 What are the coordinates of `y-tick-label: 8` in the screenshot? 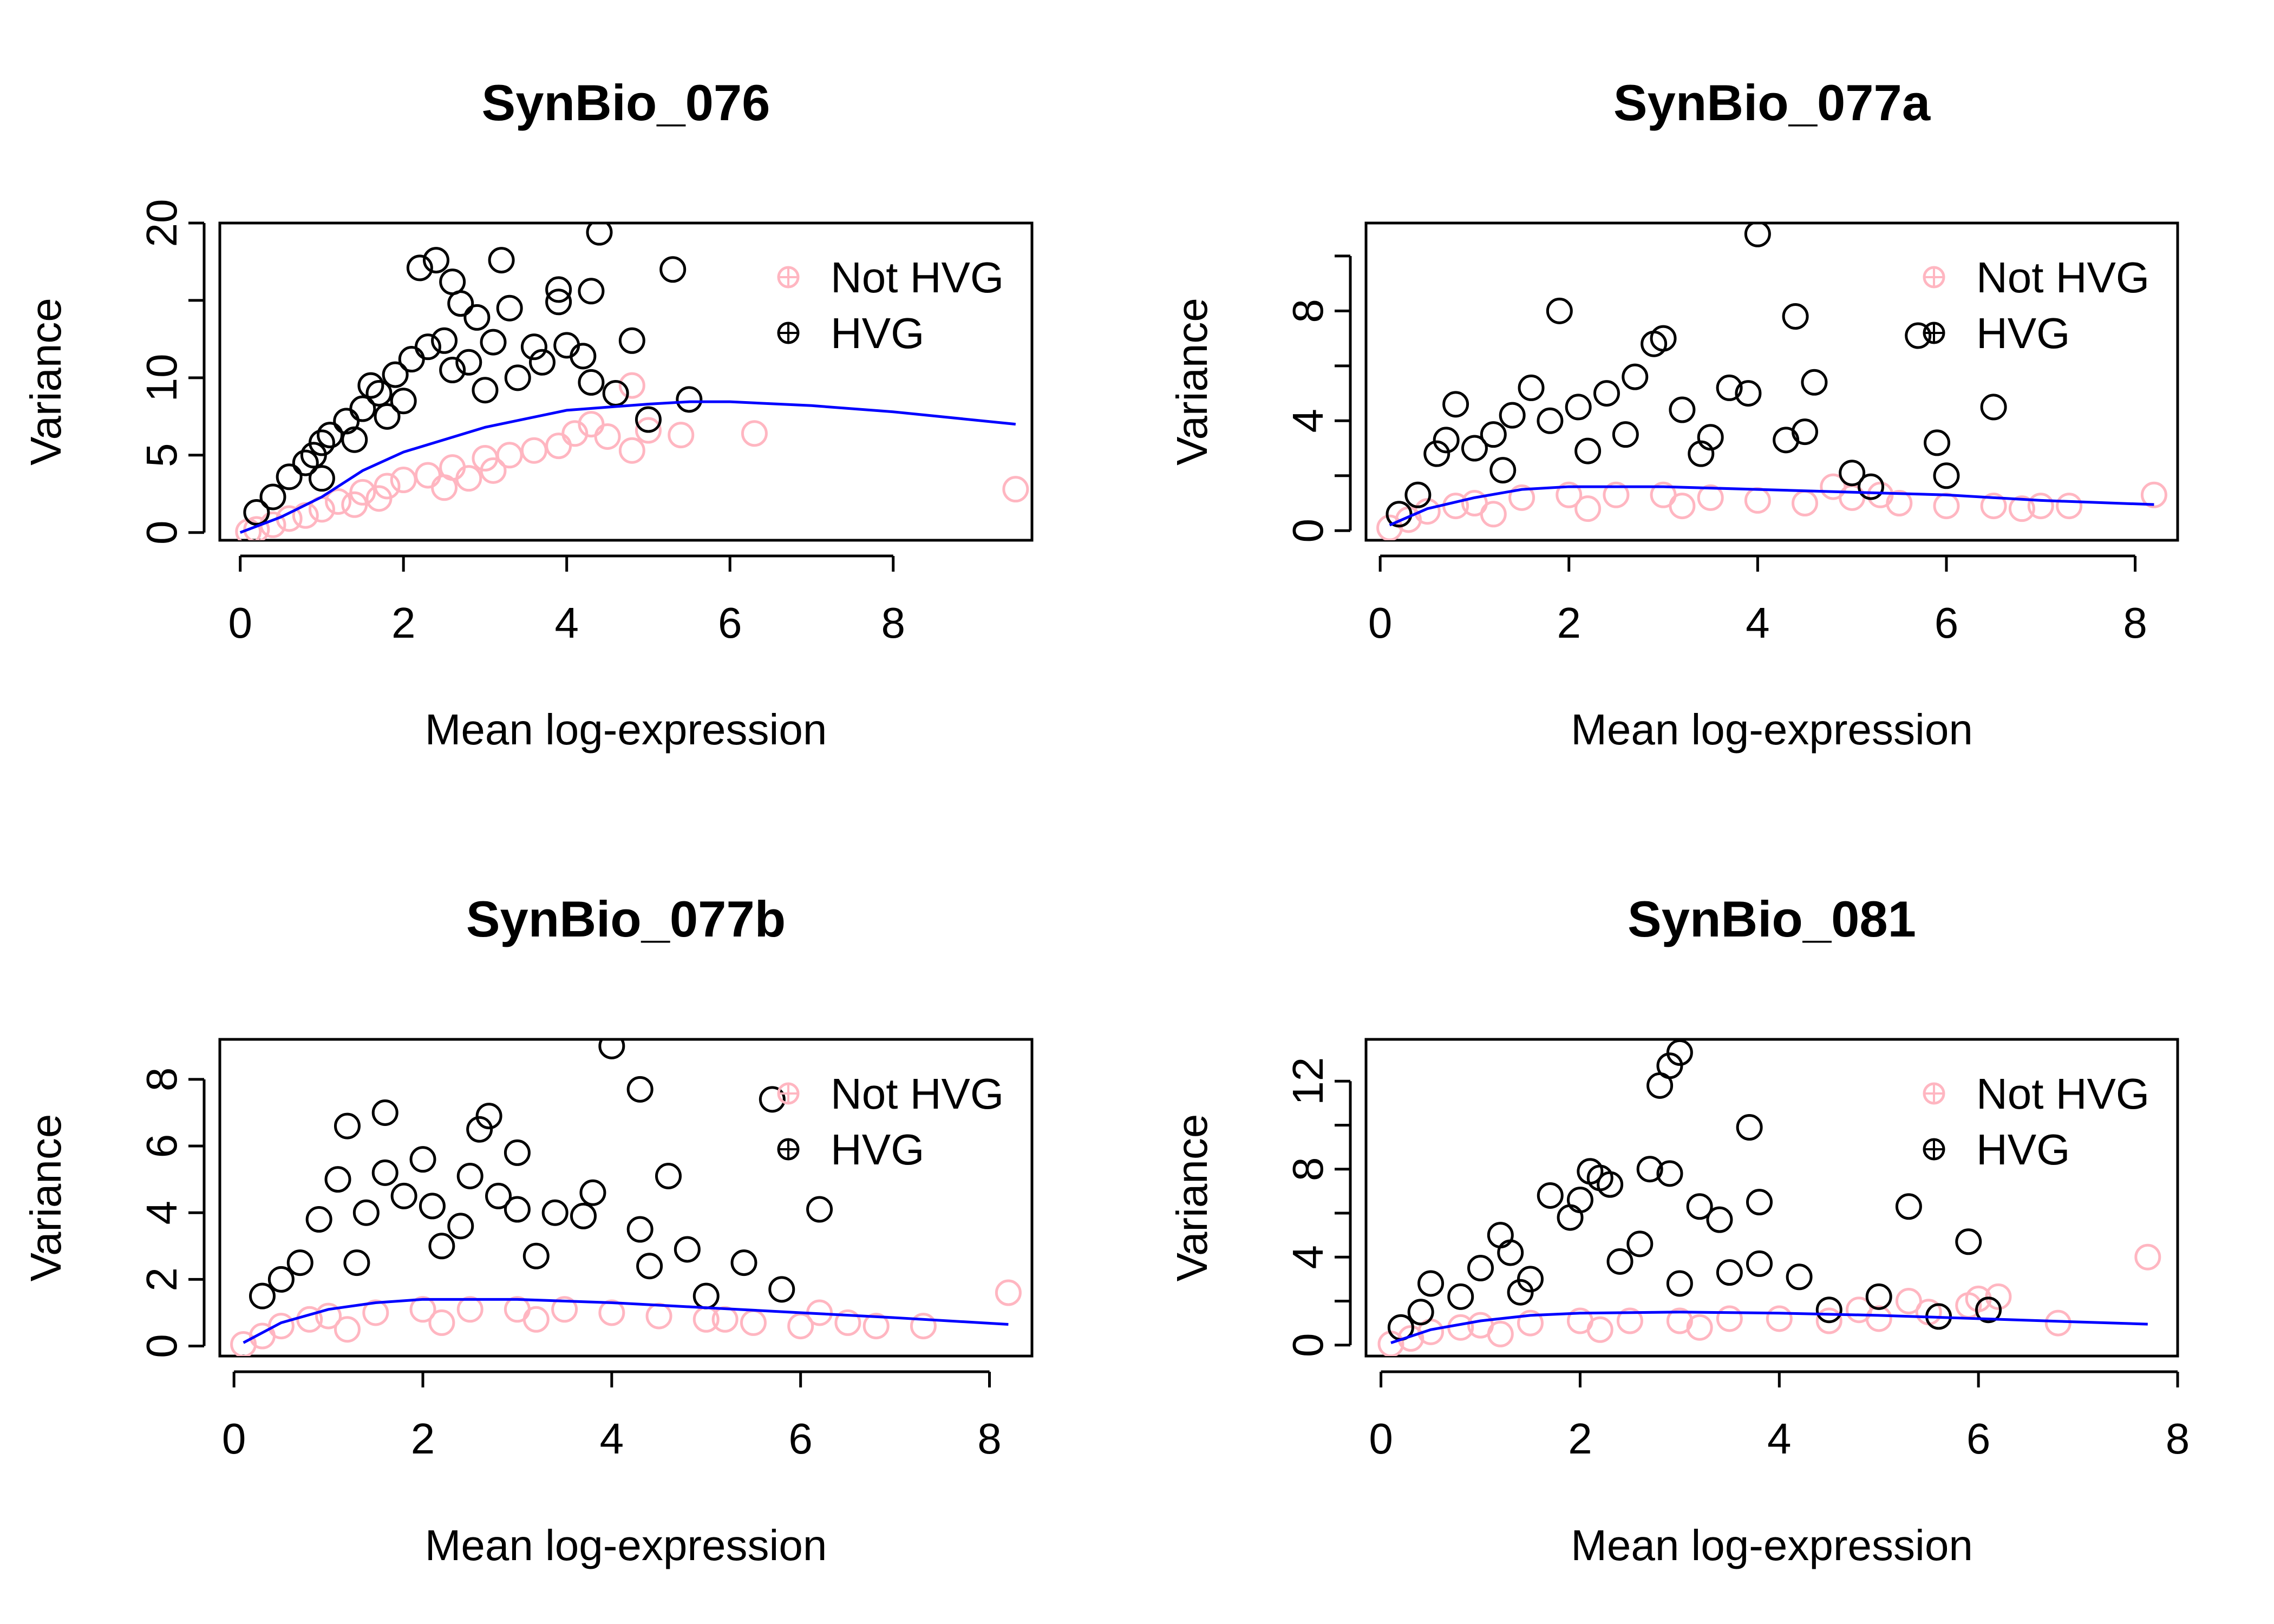 It's located at (162, 1080).